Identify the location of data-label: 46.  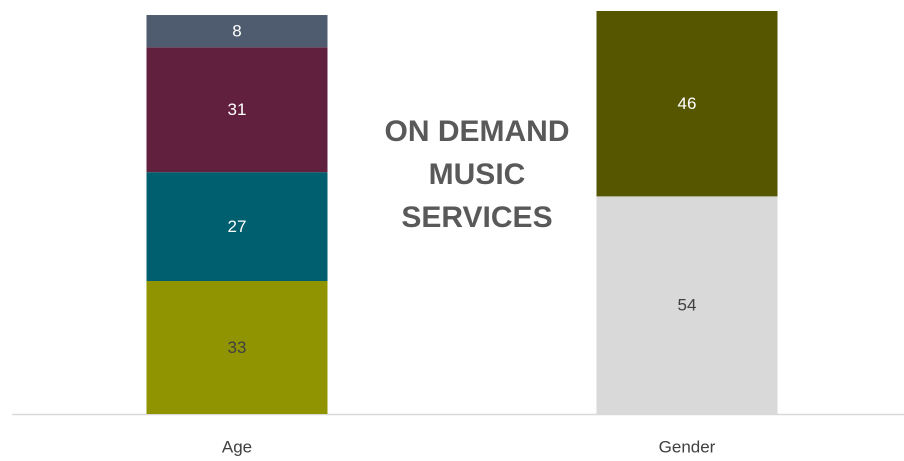
(687, 103).